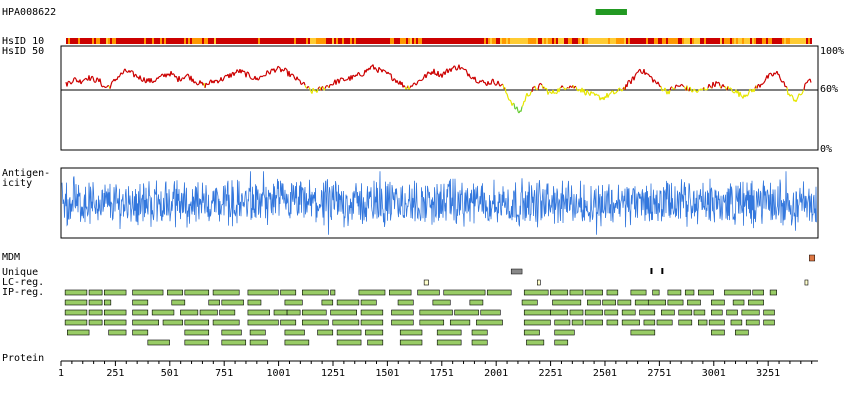 The width and height of the screenshot is (850, 400). What do you see at coordinates (616, 282) in the screenshot?
I see `lc-reg-track` at bounding box center [616, 282].